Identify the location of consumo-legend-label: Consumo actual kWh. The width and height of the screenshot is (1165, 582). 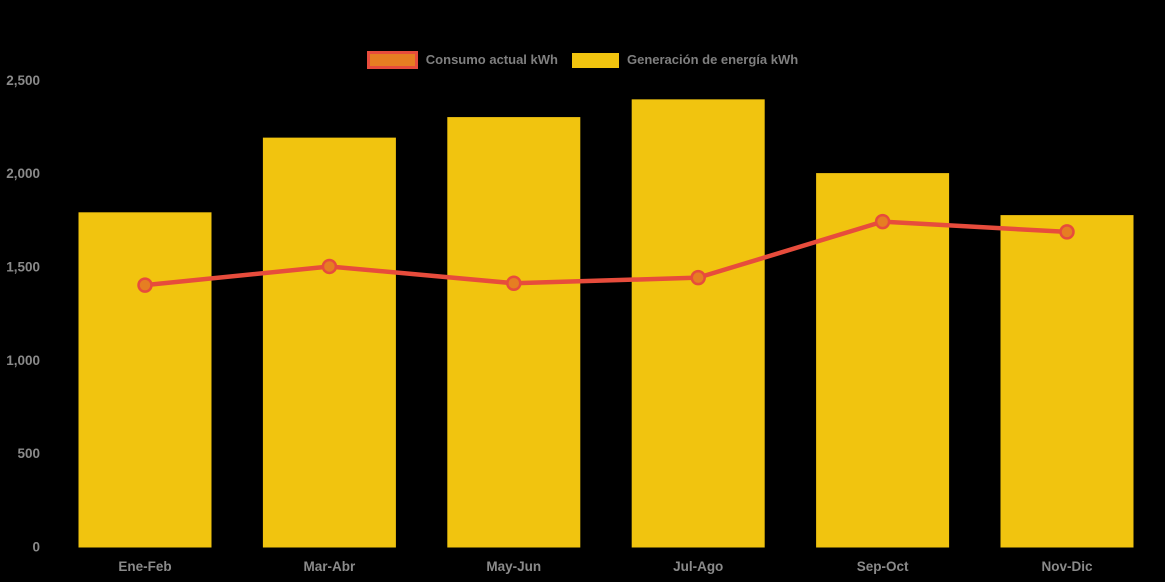
(491, 59).